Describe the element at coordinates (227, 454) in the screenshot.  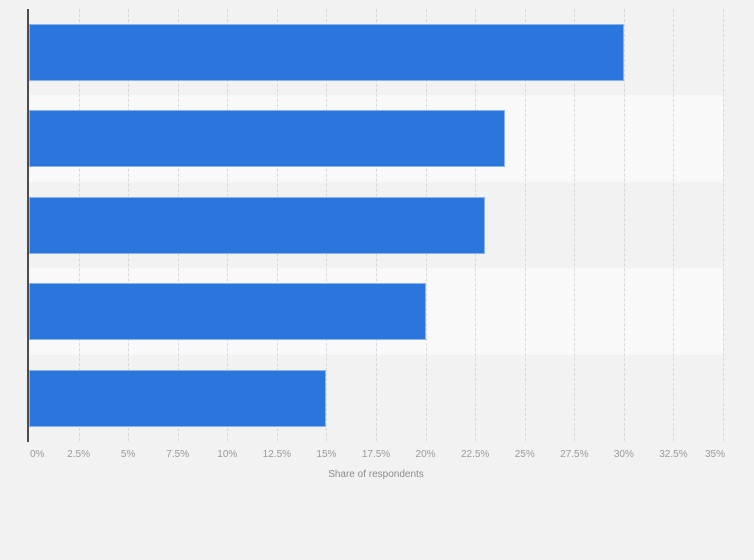
I see `x-axis-tick-label: 10%` at that location.